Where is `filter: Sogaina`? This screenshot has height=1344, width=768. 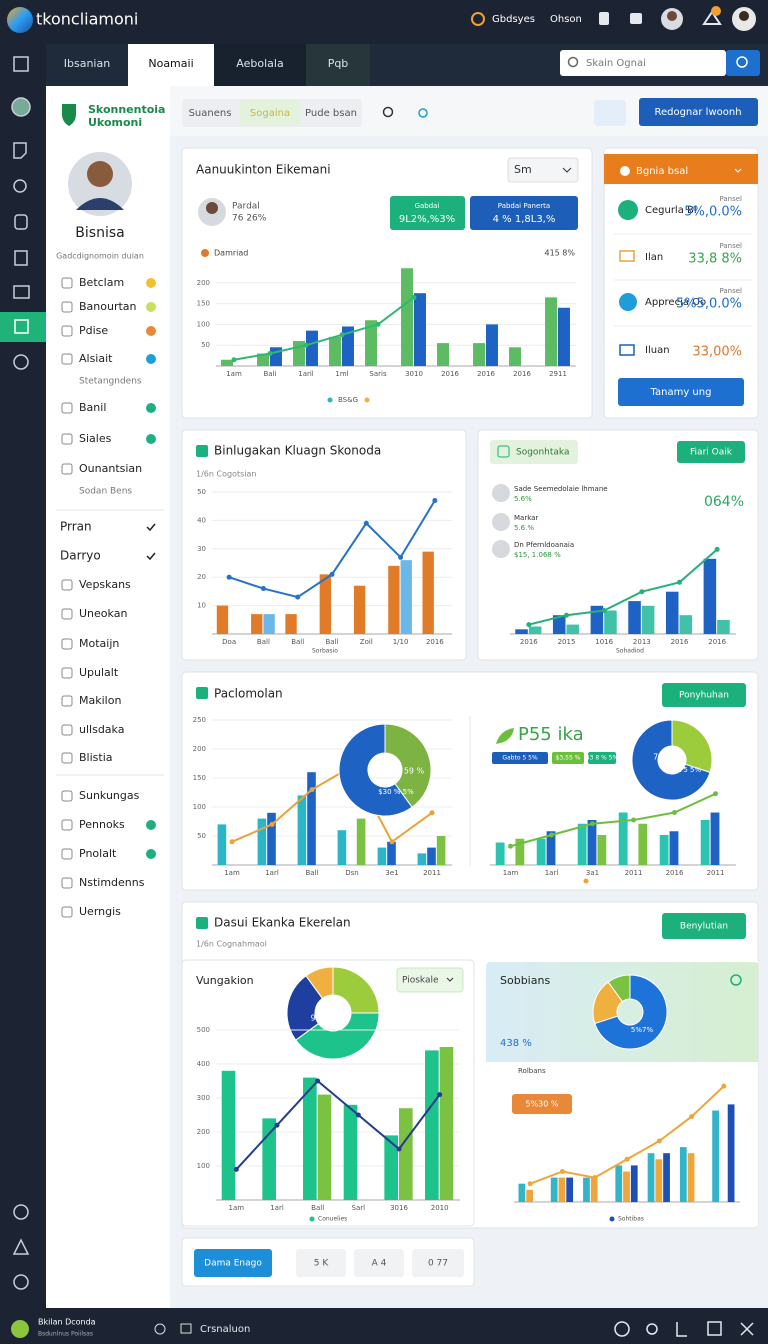
filter: Sogaina is located at coordinates (270, 113).